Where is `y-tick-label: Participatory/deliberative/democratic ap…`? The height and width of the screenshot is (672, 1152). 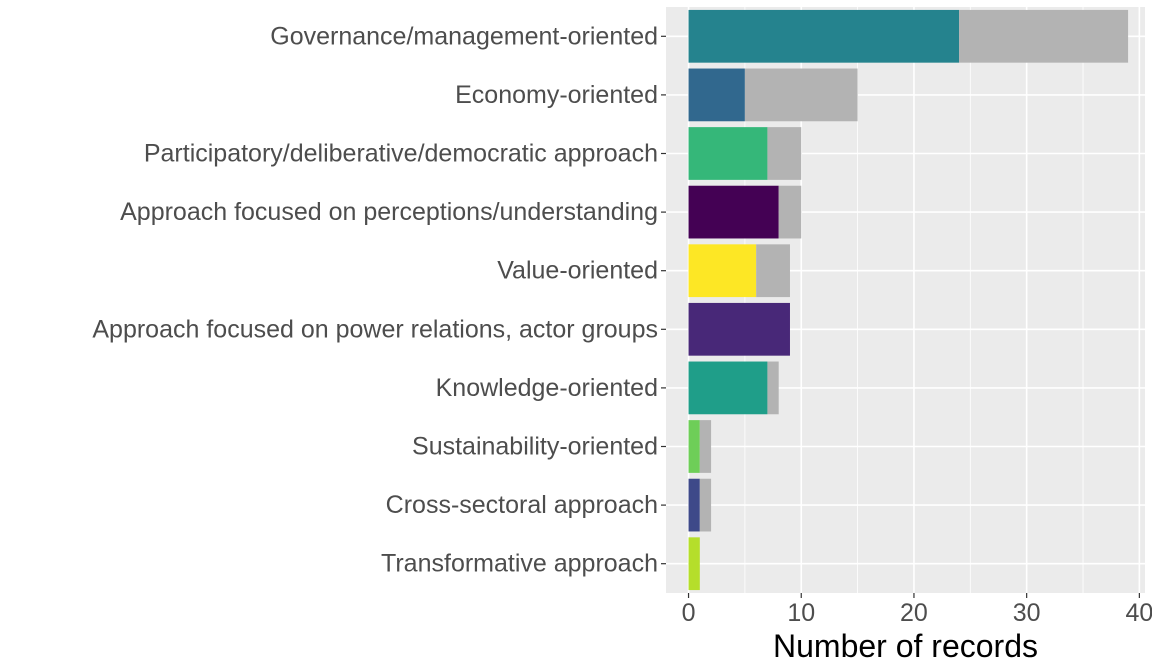
y-tick-label: Participatory/deliberative/democratic ap… is located at coordinates (401, 154).